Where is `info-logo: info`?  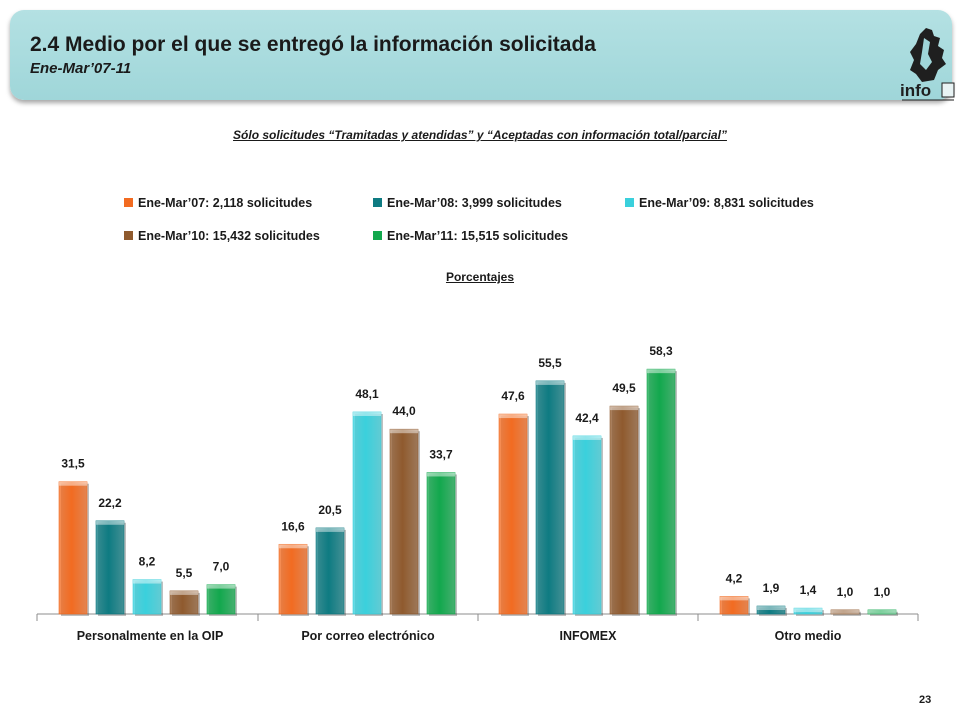
info-logo: info is located at coordinates (927, 64).